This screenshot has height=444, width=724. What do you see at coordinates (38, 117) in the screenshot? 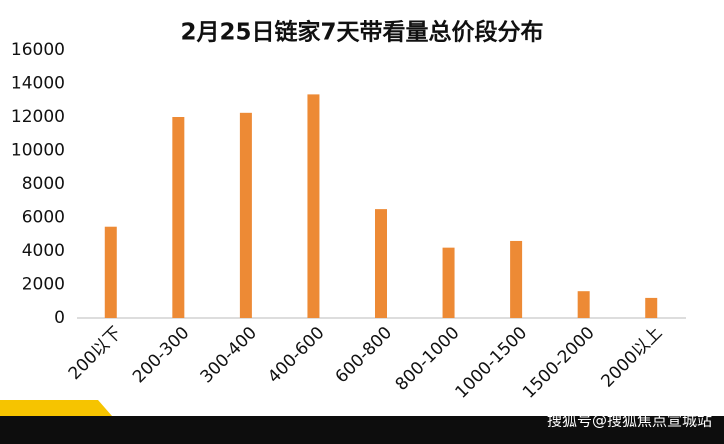
I see `y-tick-label: 12000` at bounding box center [38, 117].